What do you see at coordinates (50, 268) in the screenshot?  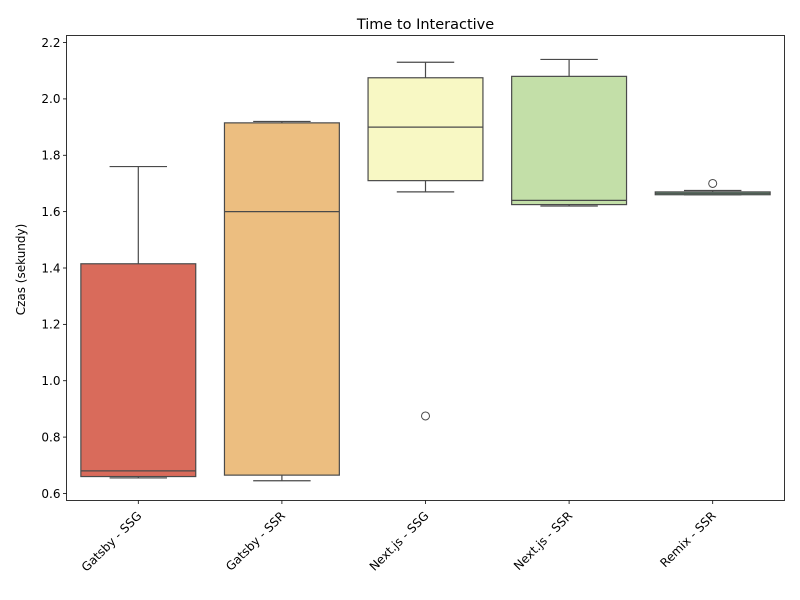 I see `y-tick-label: 1.4` at bounding box center [50, 268].